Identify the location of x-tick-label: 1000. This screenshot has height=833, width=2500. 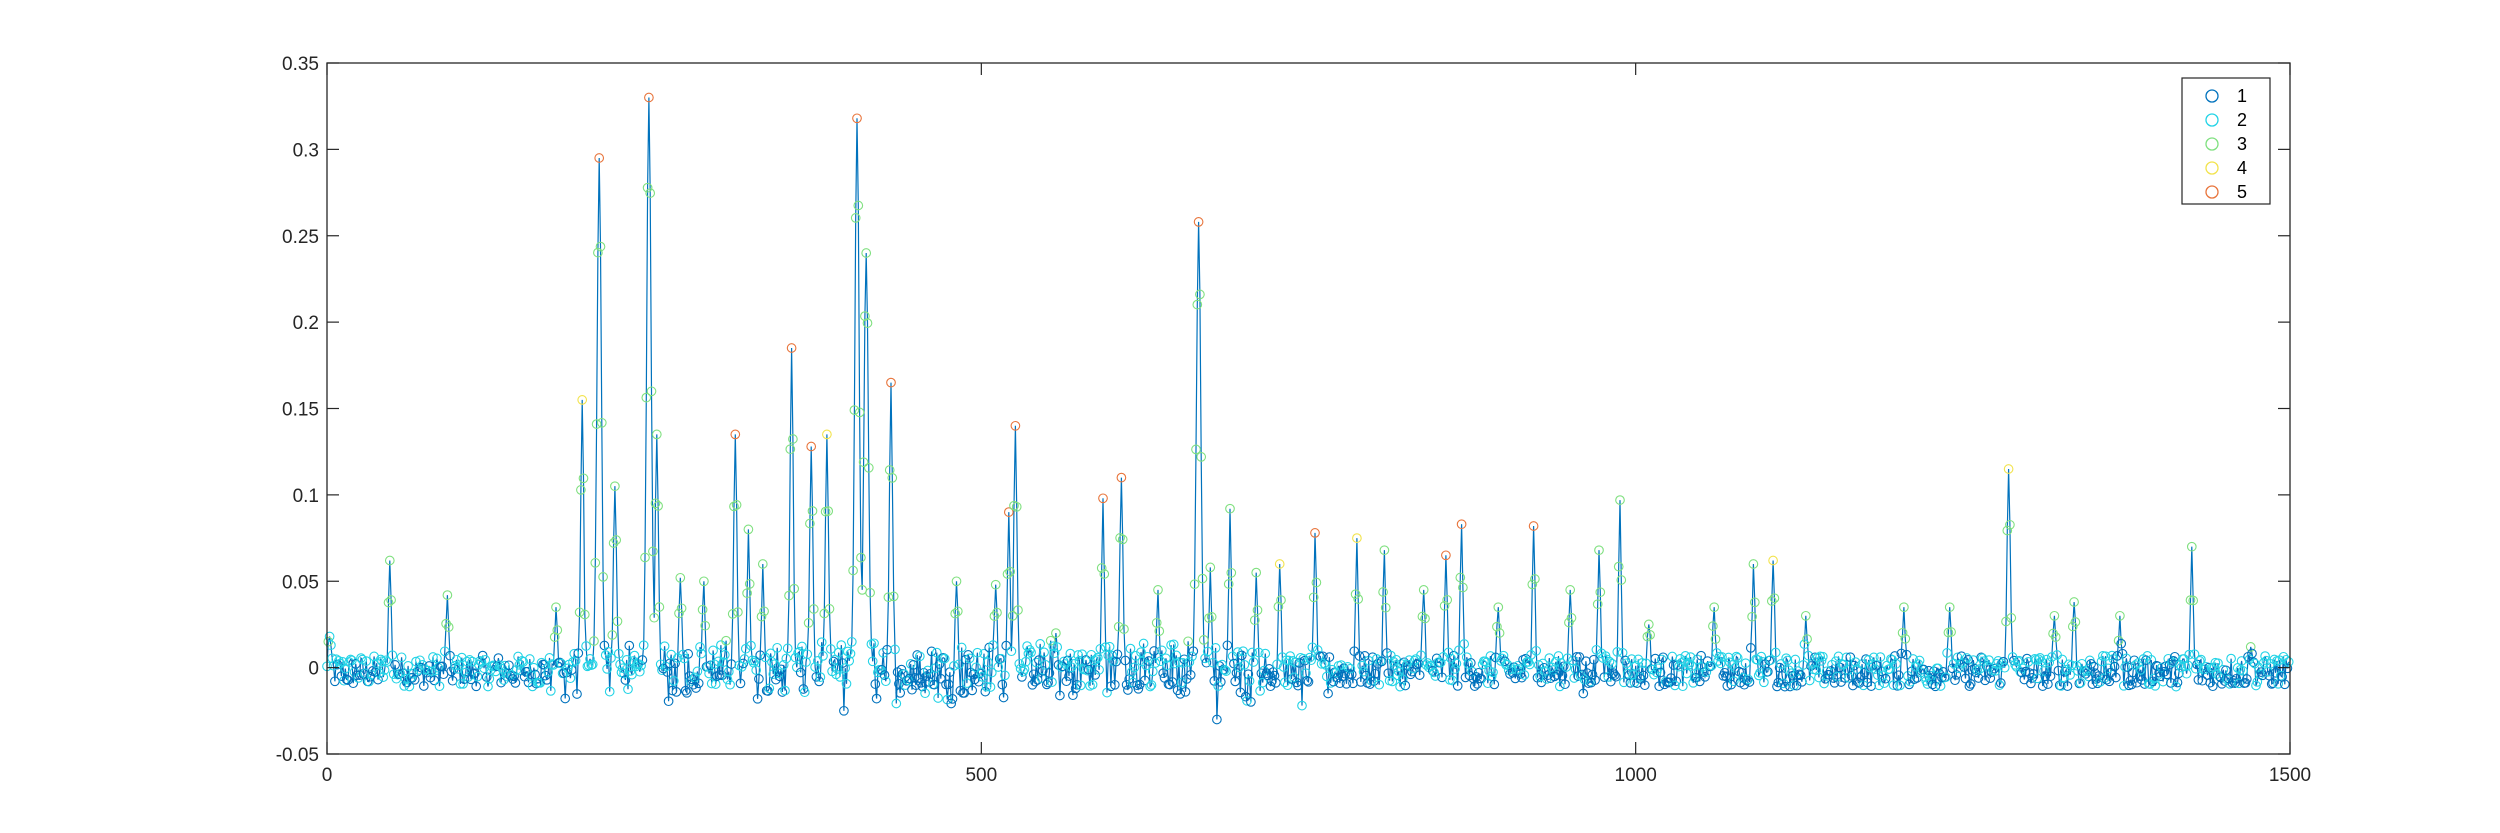
(1636, 775).